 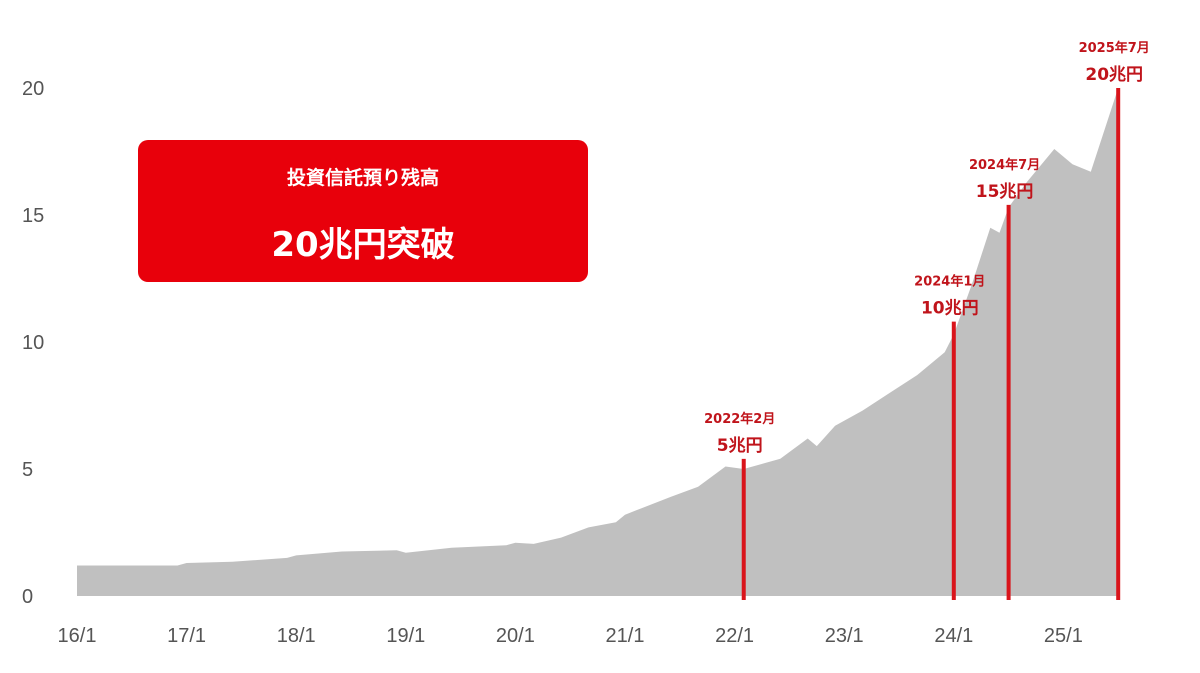 What do you see at coordinates (734, 636) in the screenshot?
I see `x-tick-label: 22/1` at bounding box center [734, 636].